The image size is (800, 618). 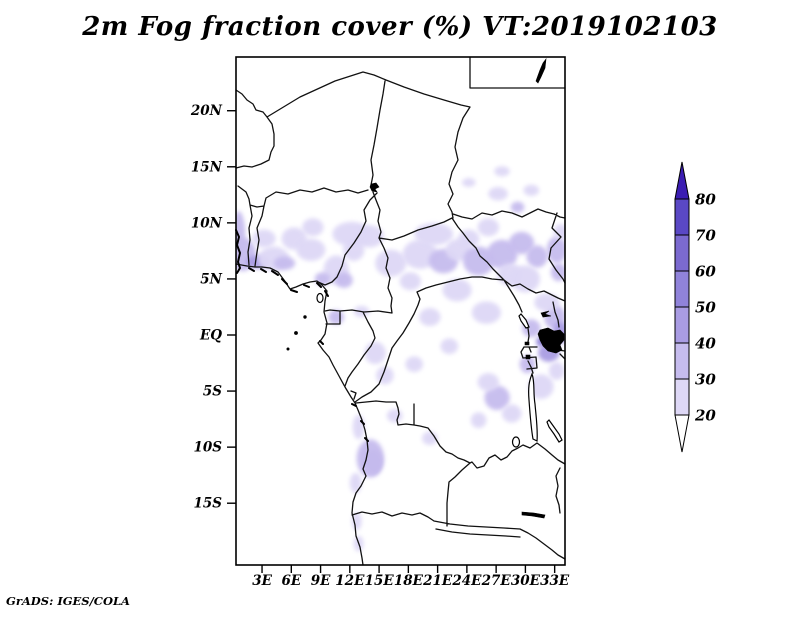 I want to click on colorbar-label: 40, so click(x=705, y=344).